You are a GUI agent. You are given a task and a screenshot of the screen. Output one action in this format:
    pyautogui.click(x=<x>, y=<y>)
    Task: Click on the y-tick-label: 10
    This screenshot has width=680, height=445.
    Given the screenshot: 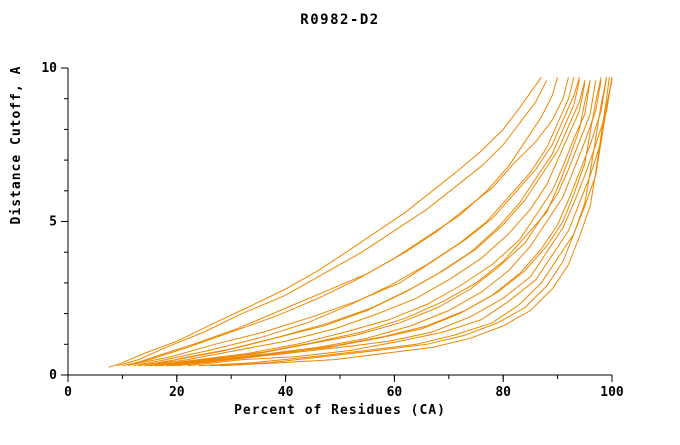 What is the action you would take?
    pyautogui.click(x=49, y=68)
    